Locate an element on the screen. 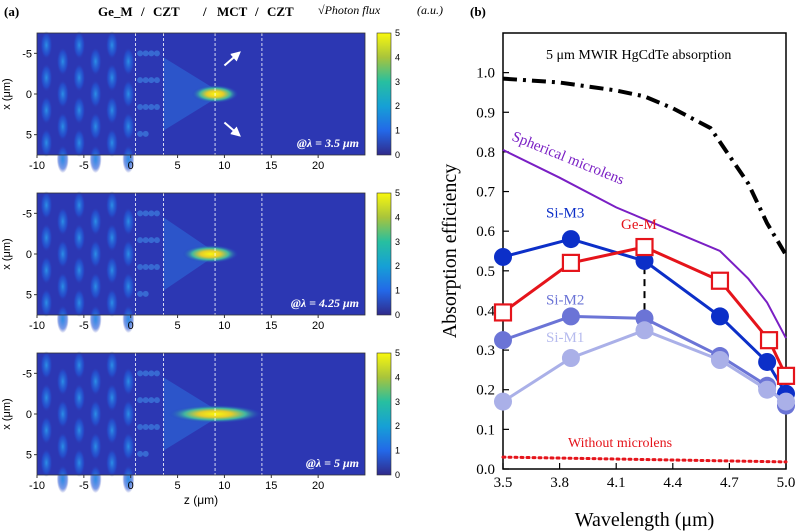 The height and width of the screenshot is (531, 800). colorbar-tick-label: 2 is located at coordinates (397, 266).